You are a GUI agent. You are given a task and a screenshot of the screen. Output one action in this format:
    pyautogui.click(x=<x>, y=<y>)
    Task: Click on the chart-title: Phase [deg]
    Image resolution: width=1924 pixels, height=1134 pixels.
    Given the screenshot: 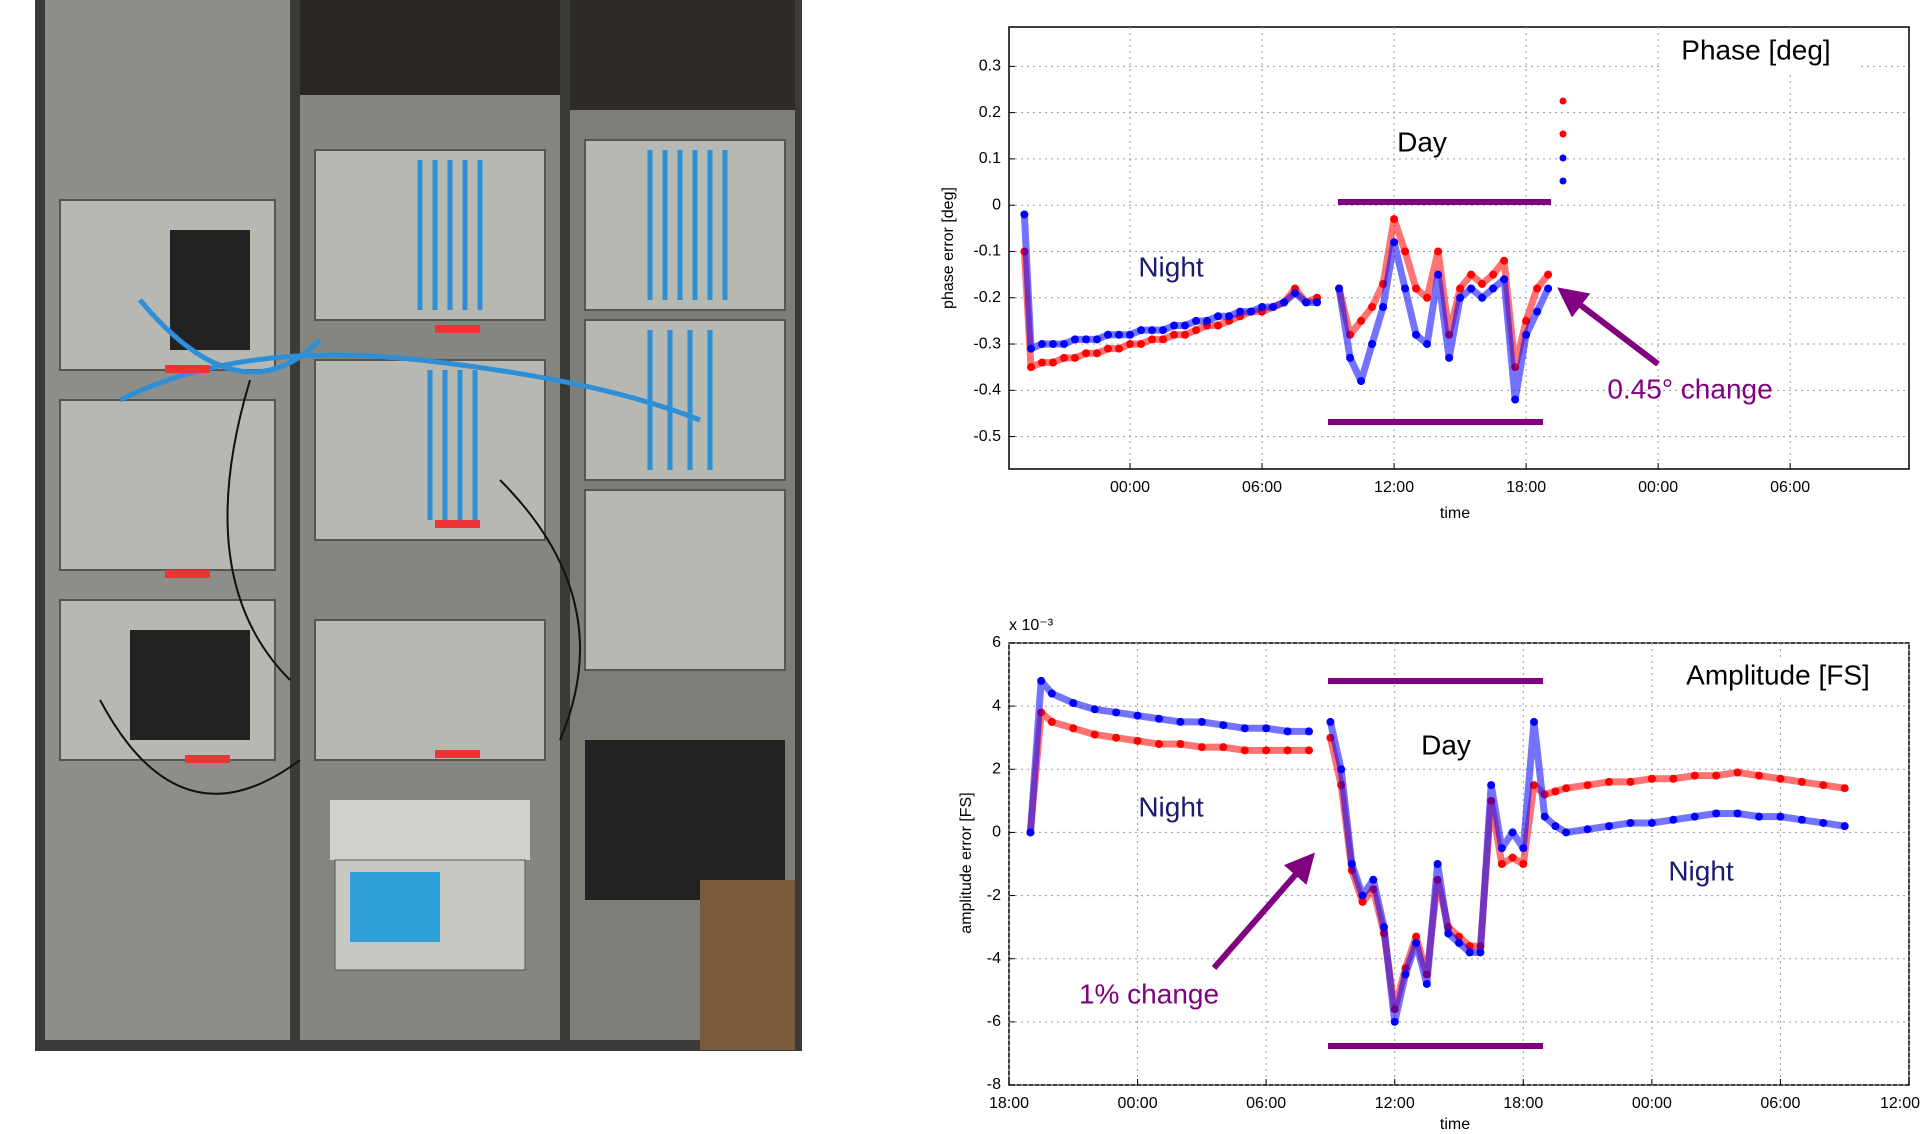 What is the action you would take?
    pyautogui.click(x=1755, y=49)
    